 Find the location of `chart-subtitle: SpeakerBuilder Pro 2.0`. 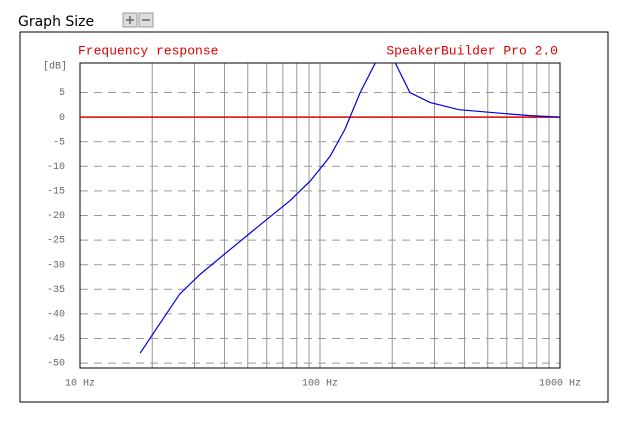

chart-subtitle: SpeakerBuilder Pro 2.0 is located at coordinates (472, 50).